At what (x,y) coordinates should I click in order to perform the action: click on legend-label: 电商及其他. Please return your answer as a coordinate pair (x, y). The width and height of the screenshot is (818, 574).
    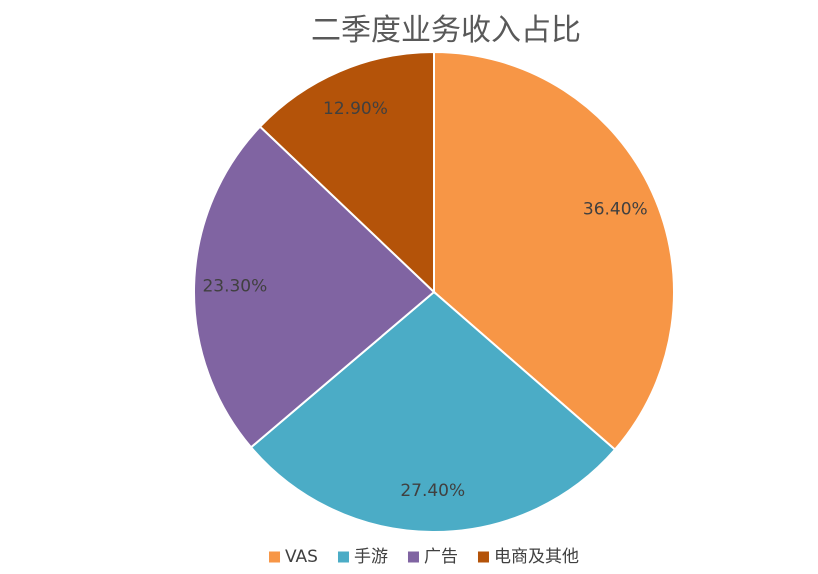
    Looking at the image, I should click on (536, 557).